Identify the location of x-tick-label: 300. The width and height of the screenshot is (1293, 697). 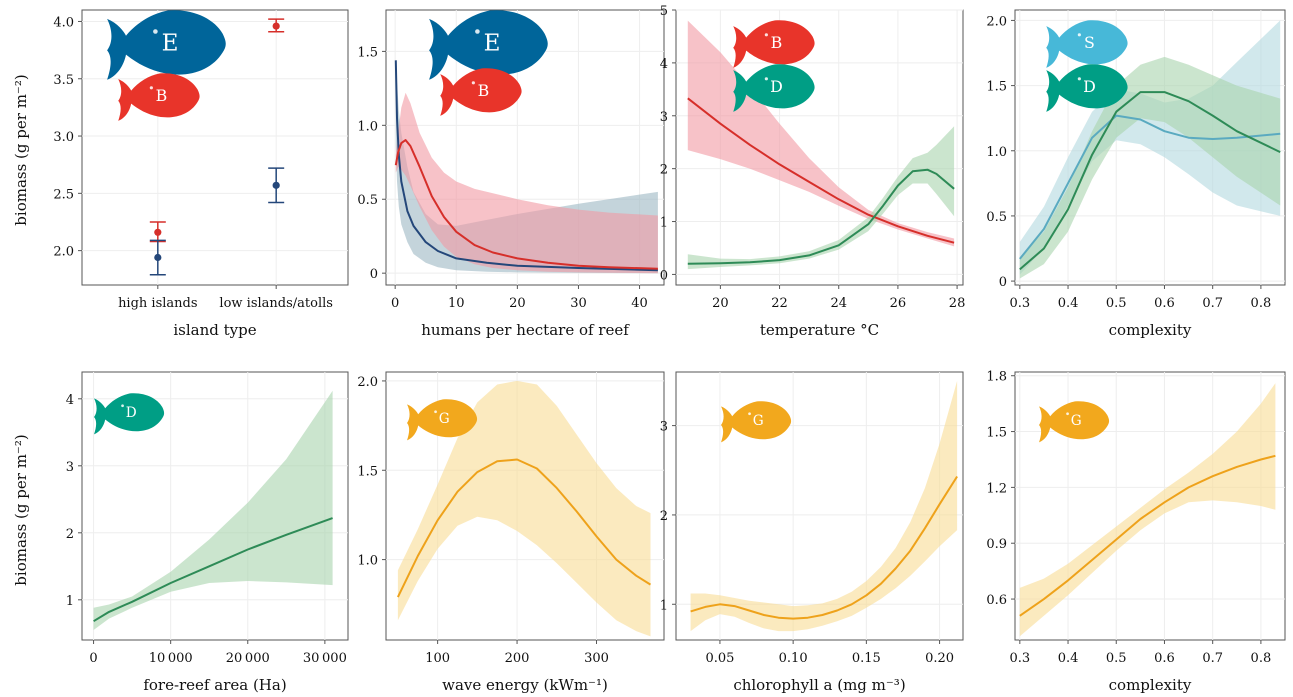
(596, 658).